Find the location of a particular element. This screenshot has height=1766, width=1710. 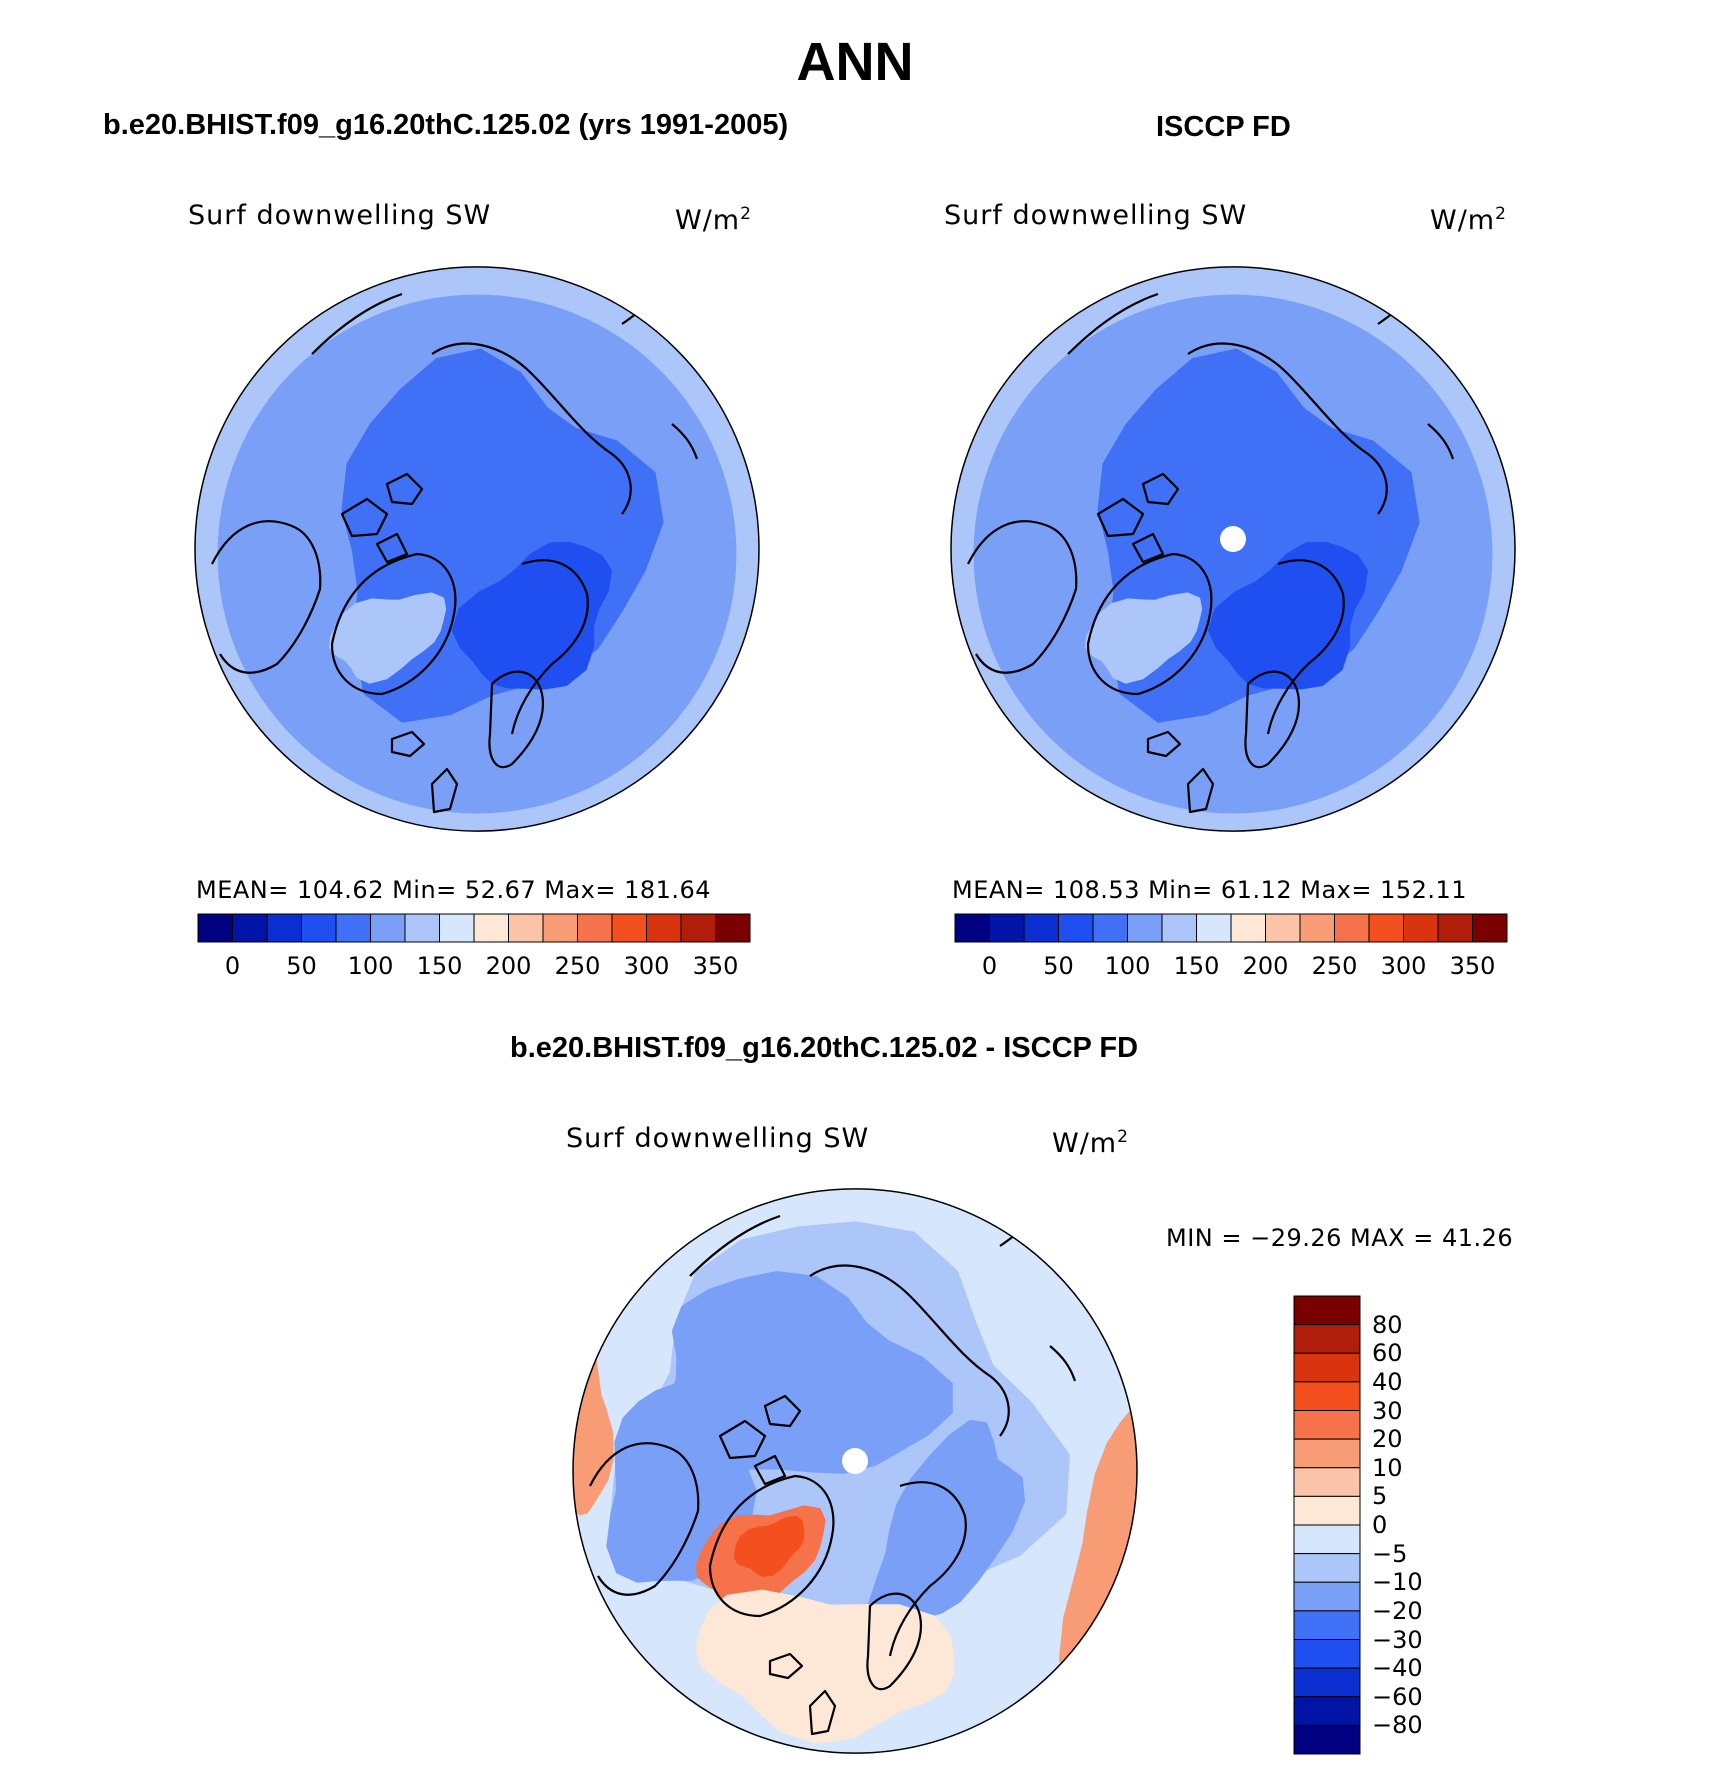

pole-hole is located at coordinates (1233, 539).